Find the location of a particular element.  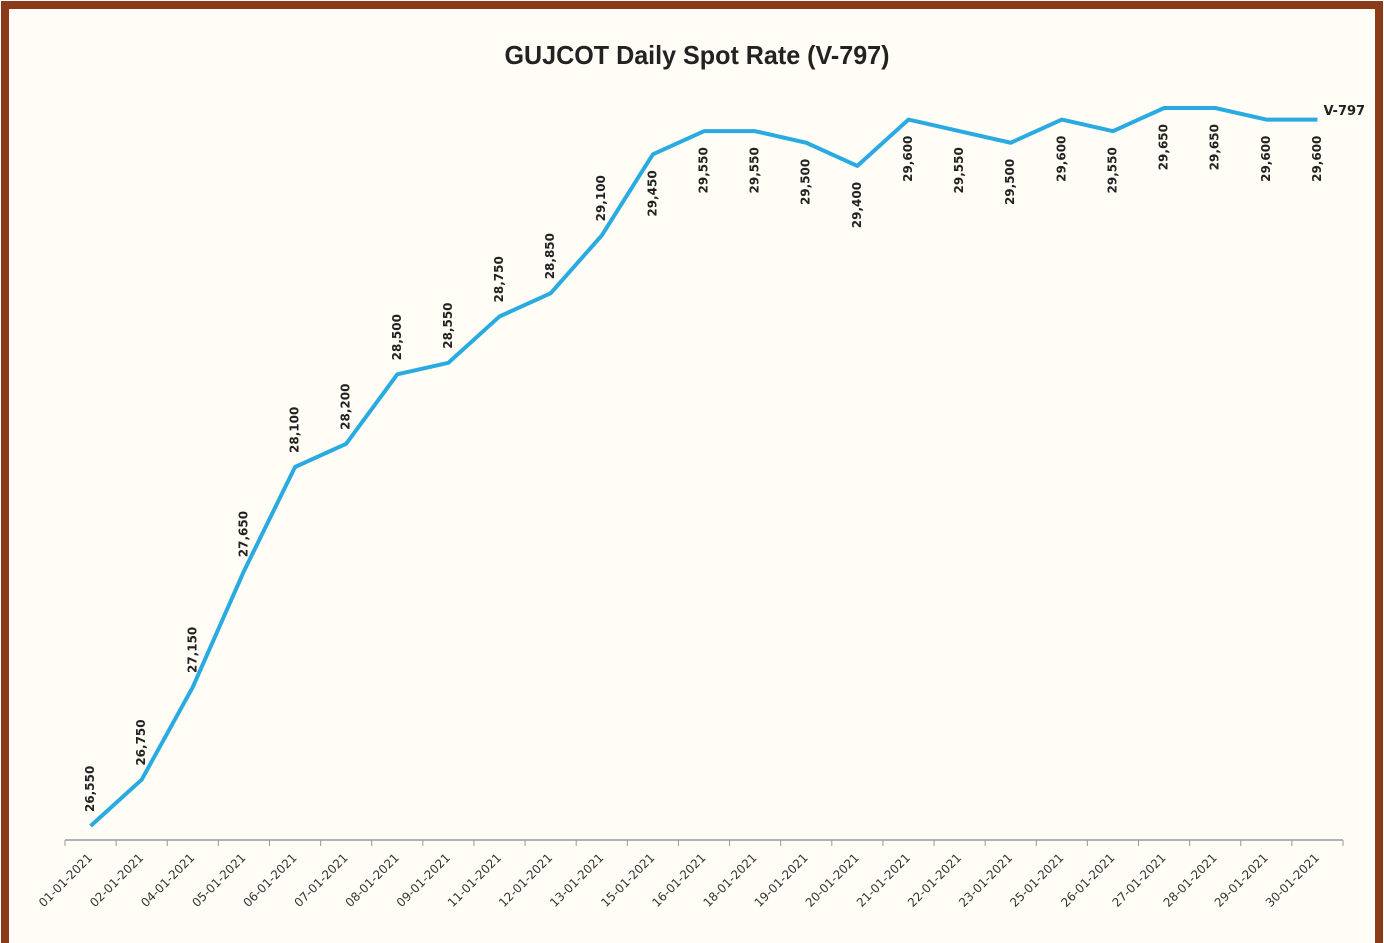

data-label: 28,200 is located at coordinates (346, 407).